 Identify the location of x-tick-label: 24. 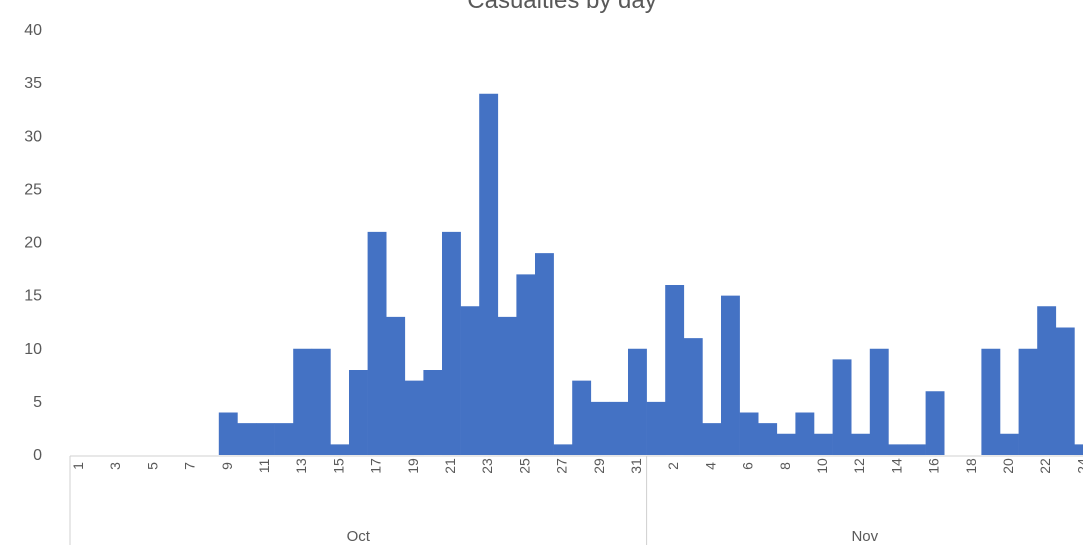
(1078, 466).